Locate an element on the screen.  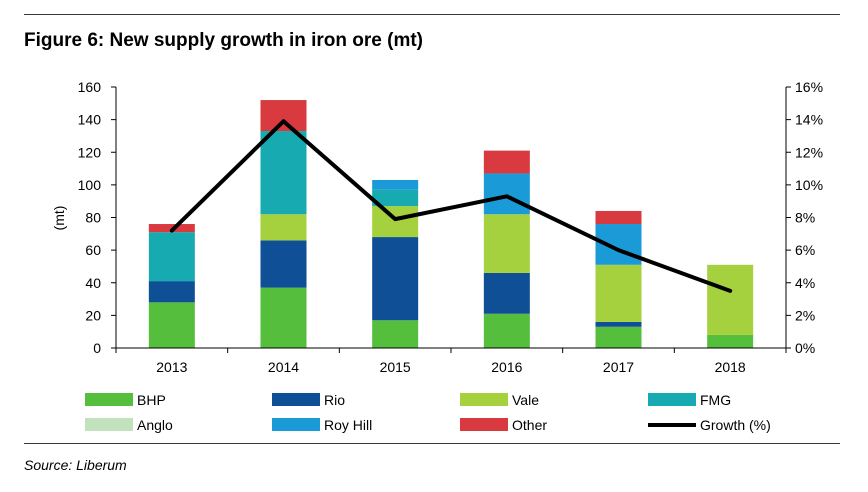
bottom-rule is located at coordinates (432, 443).